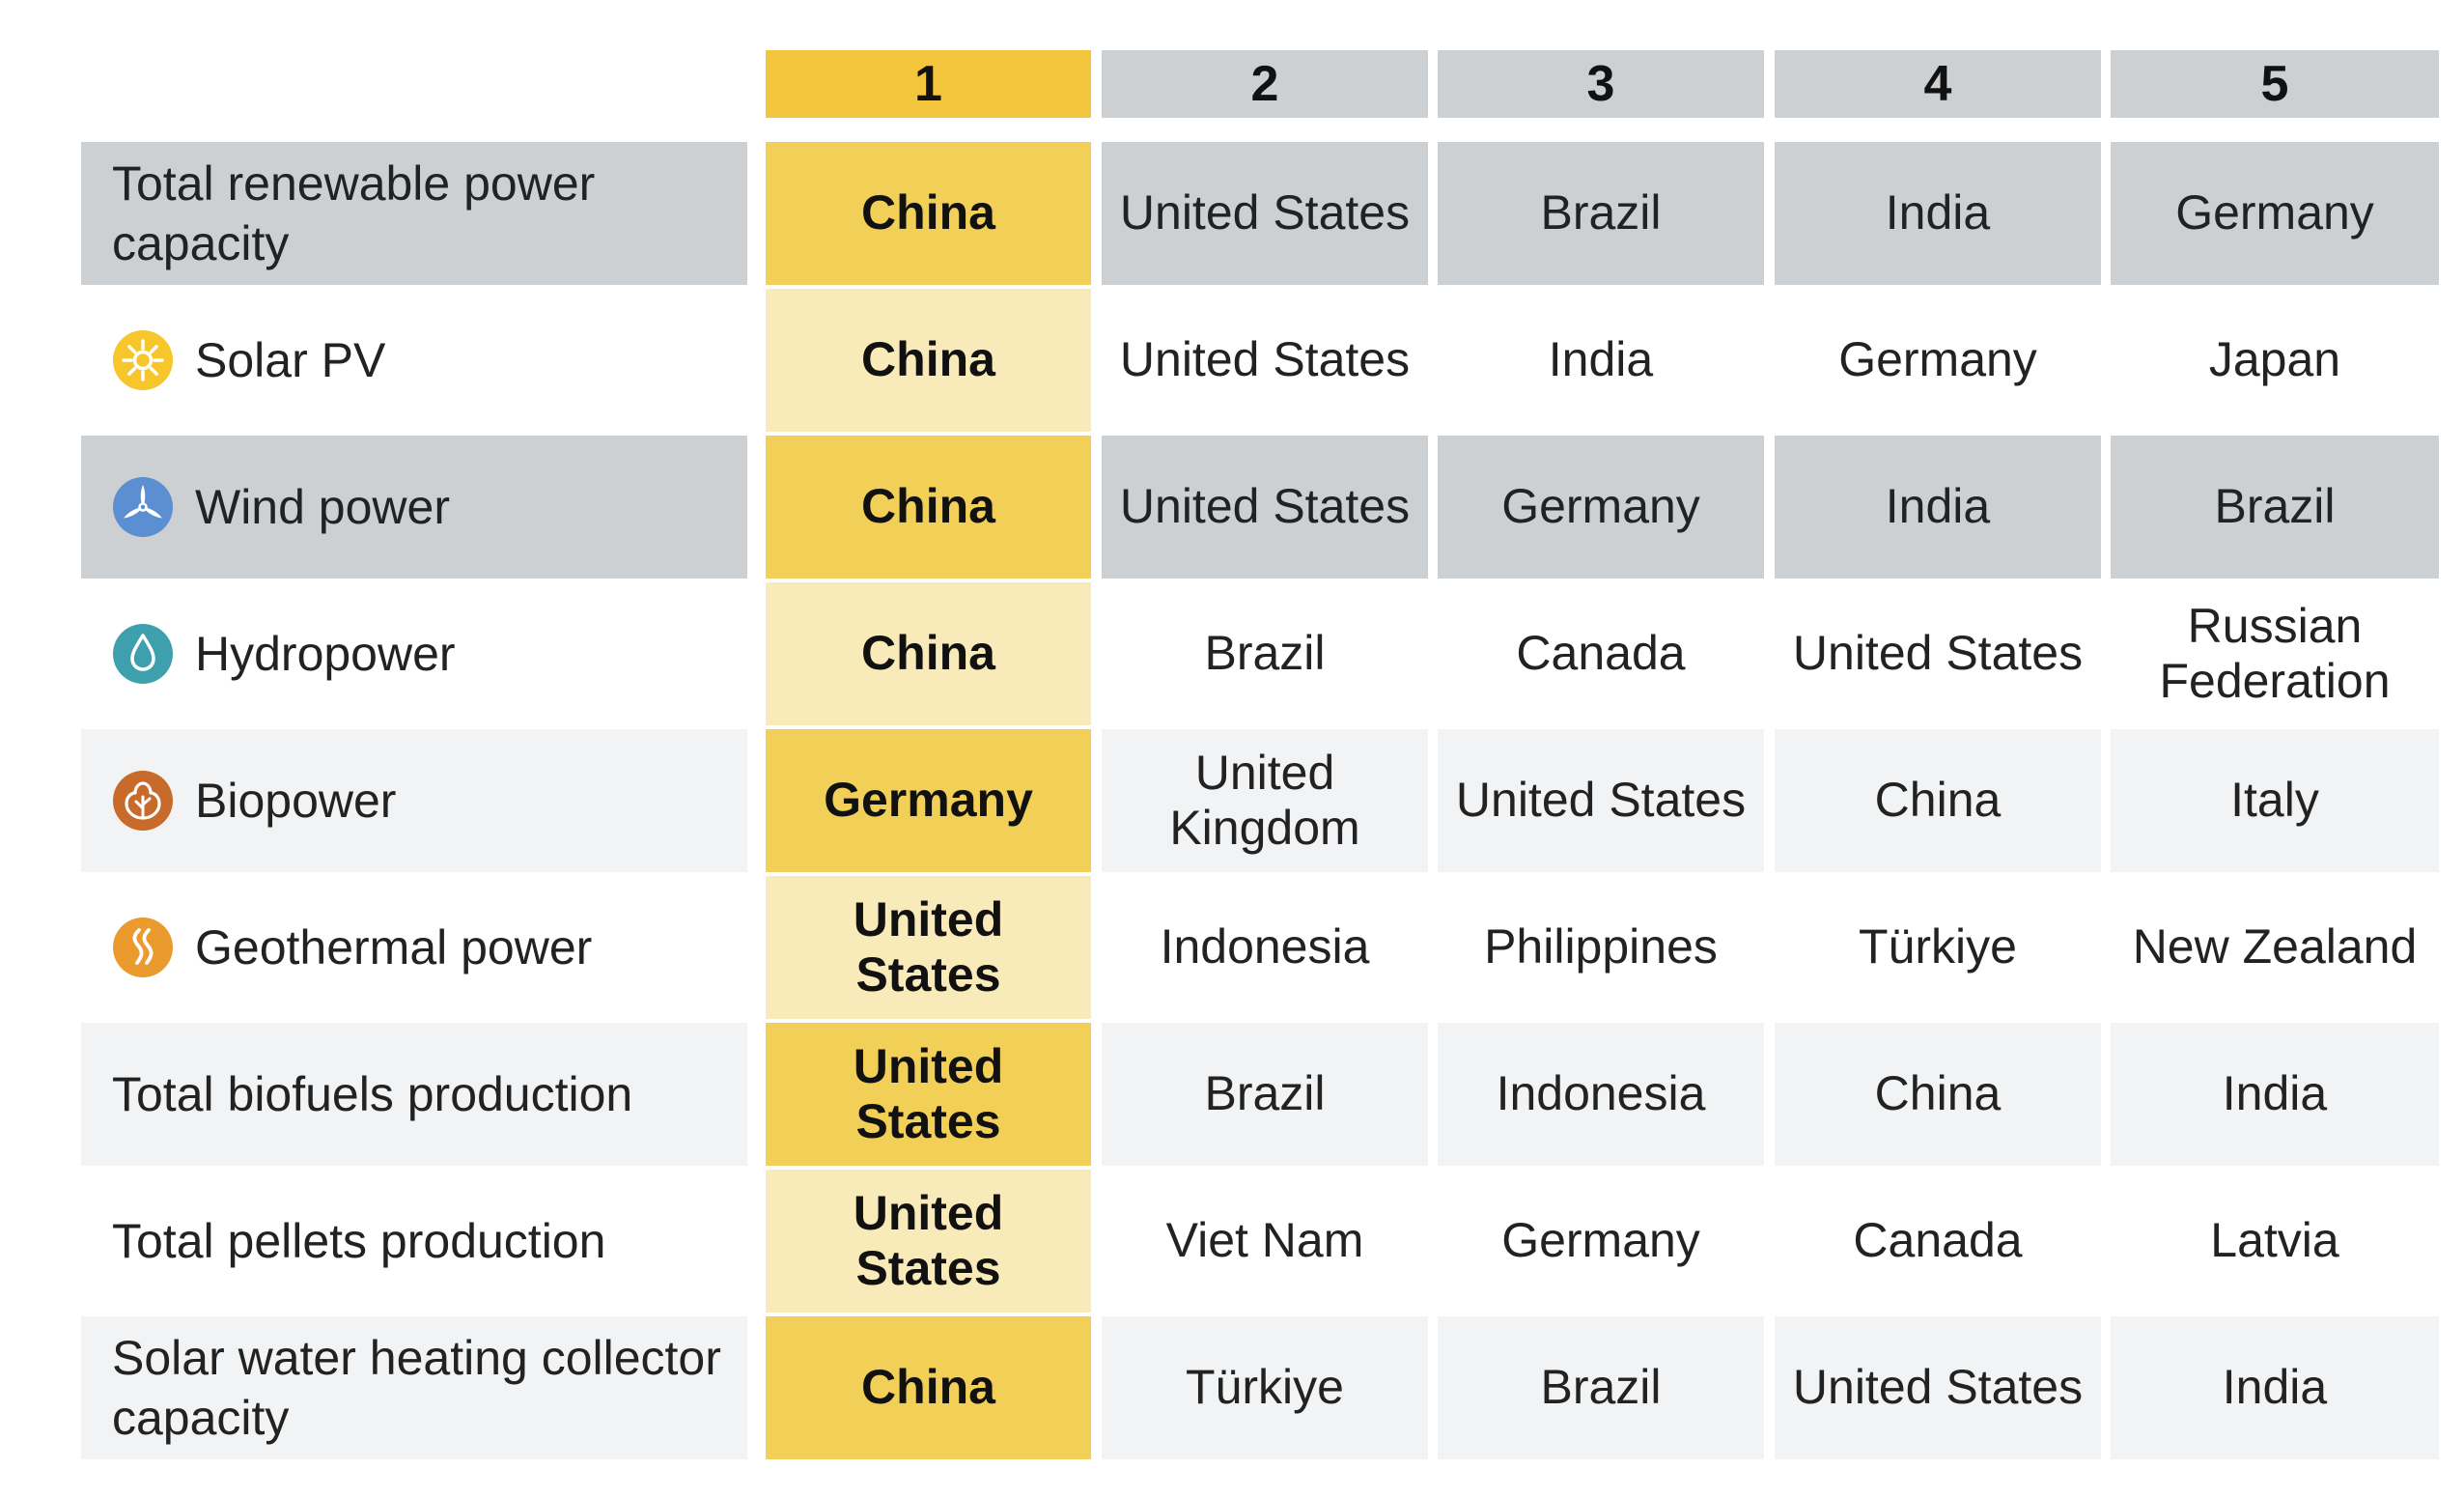 This screenshot has height=1497, width=2464. I want to click on row-label-text: Total pellets production, so click(359, 1240).